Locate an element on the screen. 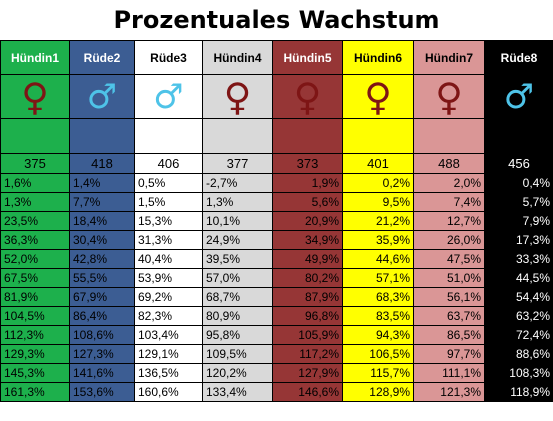 Image resolution: width=553 pixels, height=421 pixels. percent-cell: 40,4% is located at coordinates (168, 259).